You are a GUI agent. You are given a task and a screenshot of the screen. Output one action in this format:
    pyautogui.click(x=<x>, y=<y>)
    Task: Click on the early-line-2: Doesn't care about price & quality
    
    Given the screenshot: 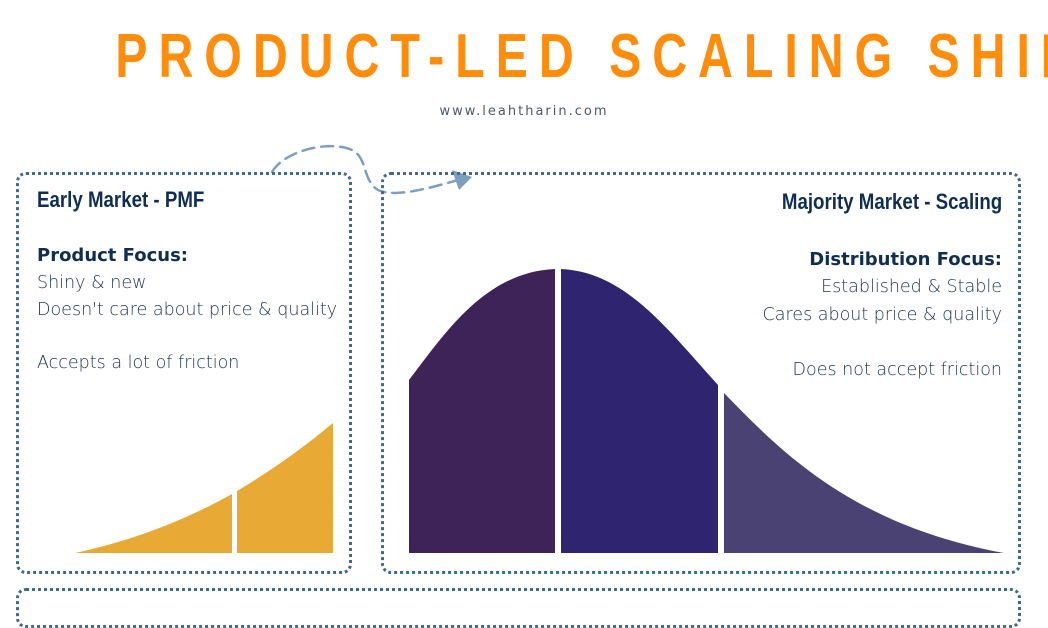 What is the action you would take?
    pyautogui.click(x=187, y=310)
    